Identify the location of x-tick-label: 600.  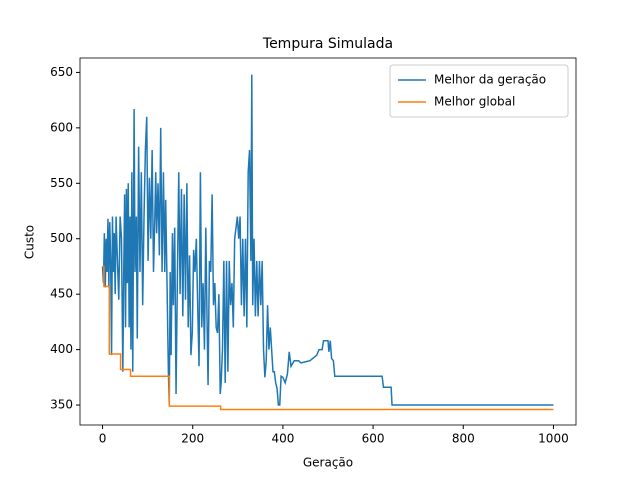
(373, 439).